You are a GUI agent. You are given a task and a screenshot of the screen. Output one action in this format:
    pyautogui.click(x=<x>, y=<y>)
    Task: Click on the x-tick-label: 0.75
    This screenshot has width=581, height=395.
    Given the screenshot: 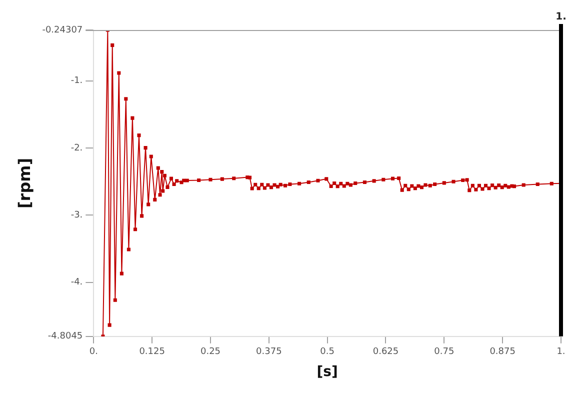 What is the action you would take?
    pyautogui.click(x=444, y=352)
    